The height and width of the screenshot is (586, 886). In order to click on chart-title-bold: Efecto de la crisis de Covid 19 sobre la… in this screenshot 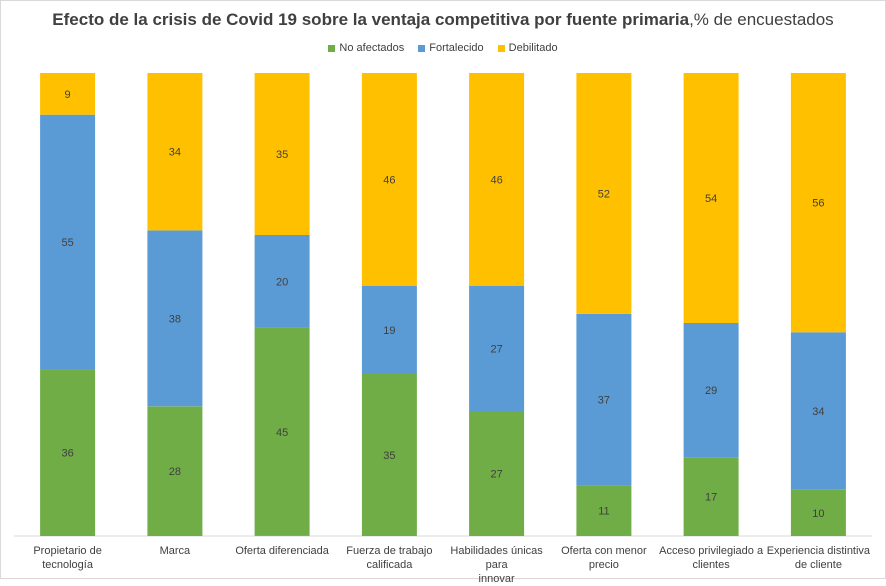, I will do `click(371, 19)`.